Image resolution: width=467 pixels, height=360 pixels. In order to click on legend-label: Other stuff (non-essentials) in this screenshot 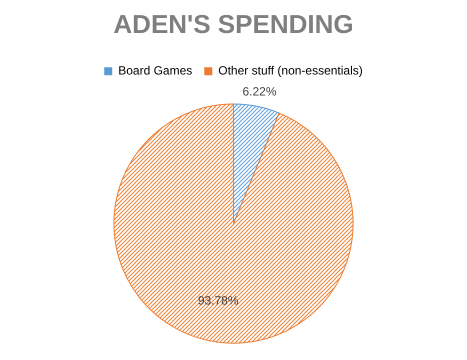, I will do `click(290, 71)`.